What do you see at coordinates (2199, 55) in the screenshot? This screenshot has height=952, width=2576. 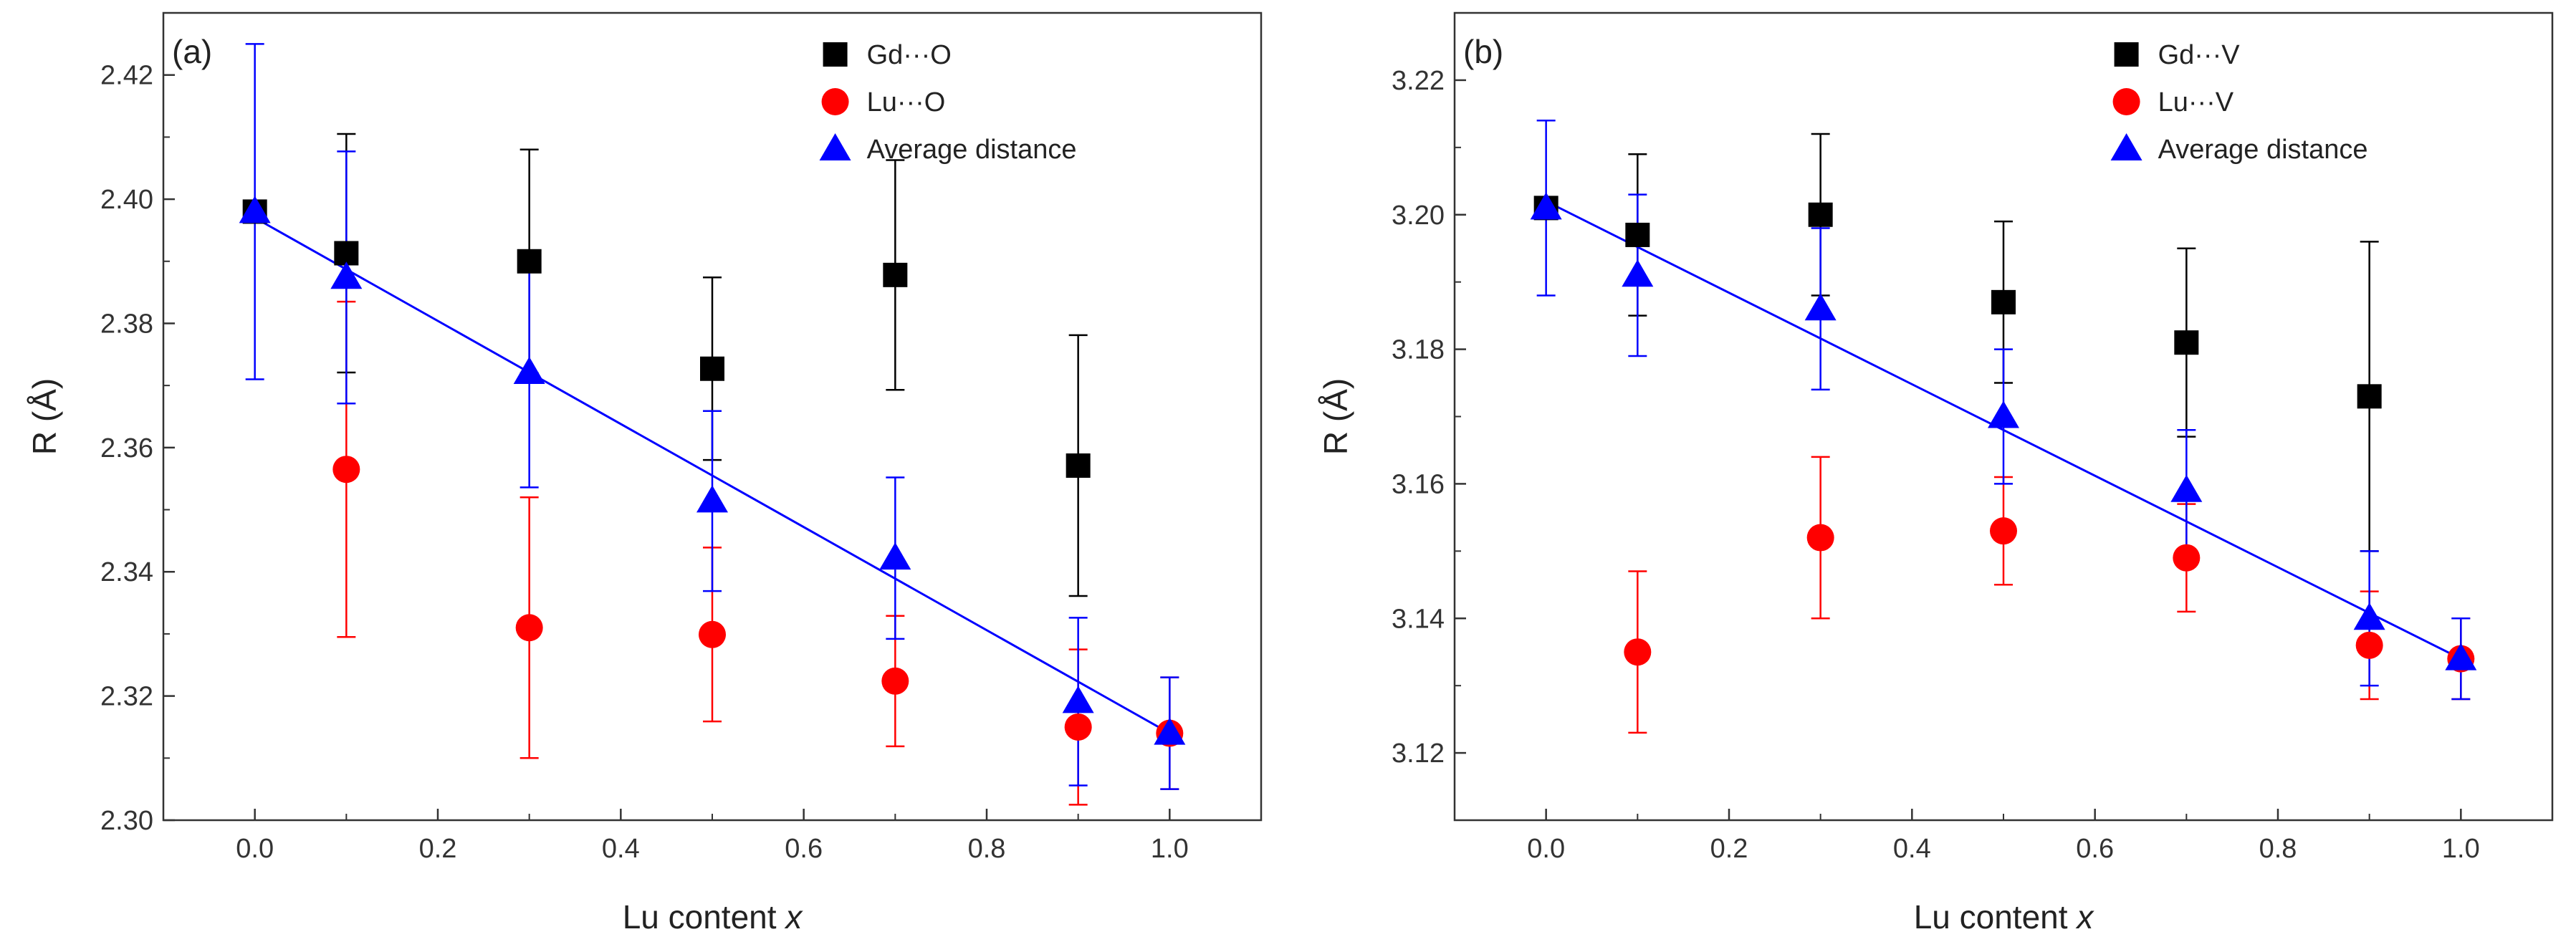 I see `legend-label: Gd···V` at bounding box center [2199, 55].